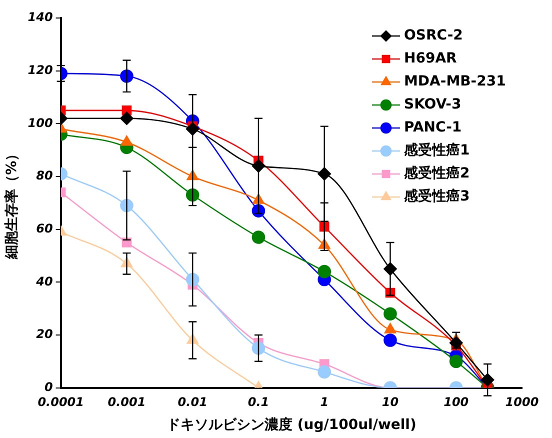  What do you see at coordinates (11, 203) in the screenshot?
I see `y-axis-title: 細胞生存率（%）` at bounding box center [11, 203].